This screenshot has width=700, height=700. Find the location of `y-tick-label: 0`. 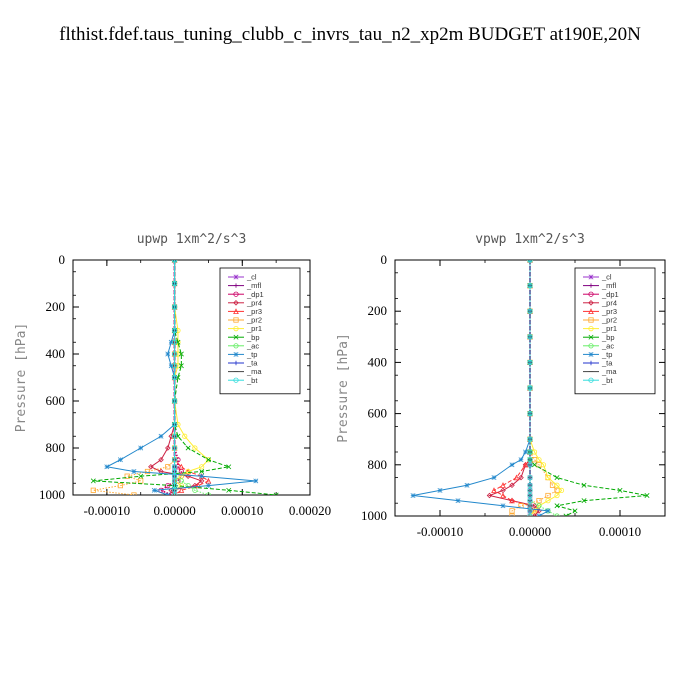

y-tick-label: 0 is located at coordinates (62, 259).